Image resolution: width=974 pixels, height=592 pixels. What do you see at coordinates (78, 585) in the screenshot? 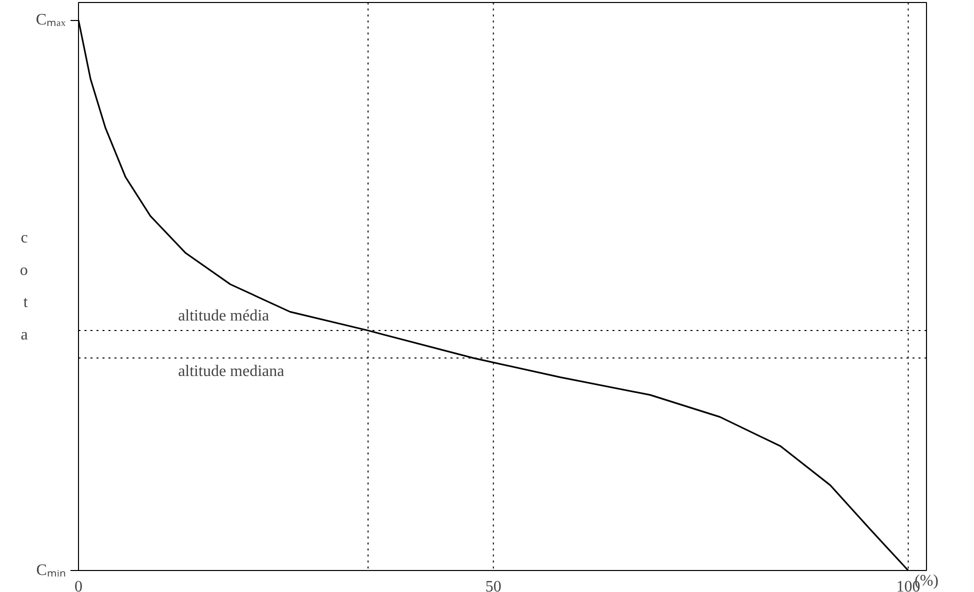
I see `x-tick-label: 0` at bounding box center [78, 585].